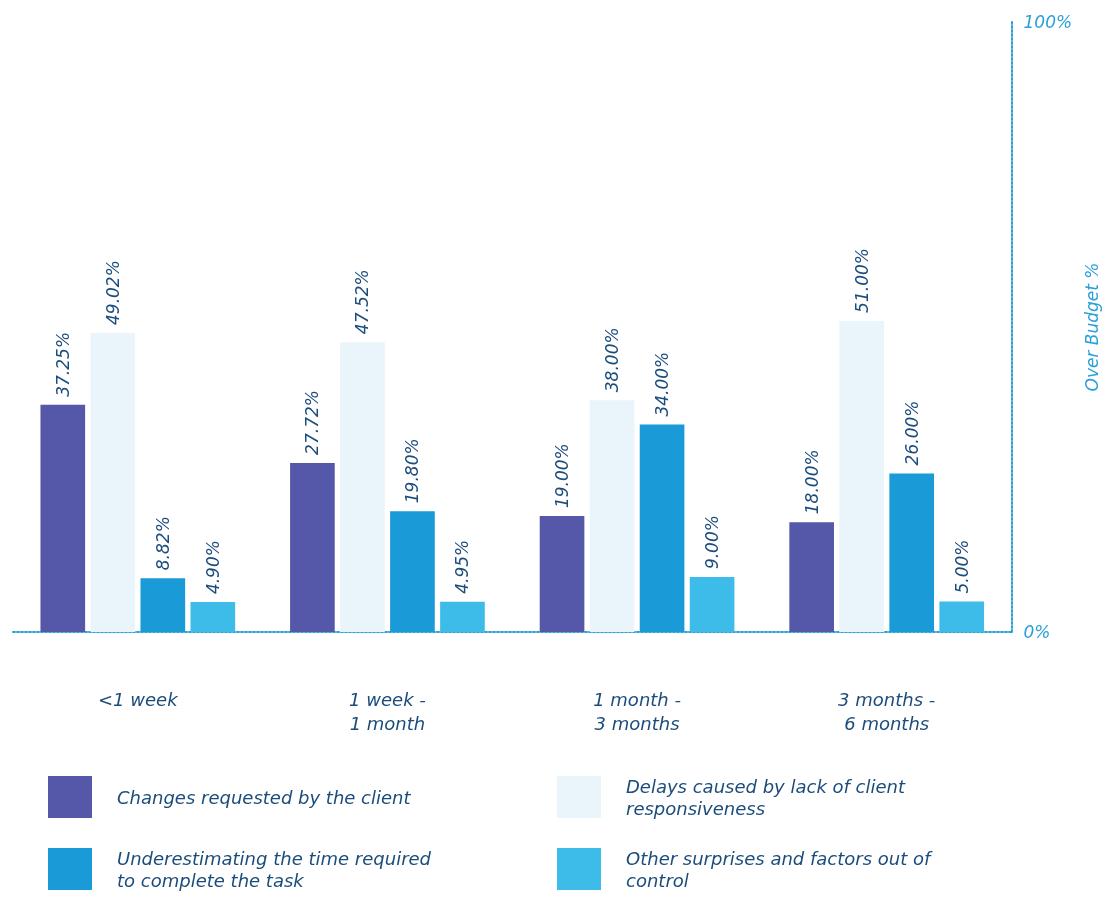 The height and width of the screenshot is (917, 1116). I want to click on data-label: 18.00%, so click(811, 482).